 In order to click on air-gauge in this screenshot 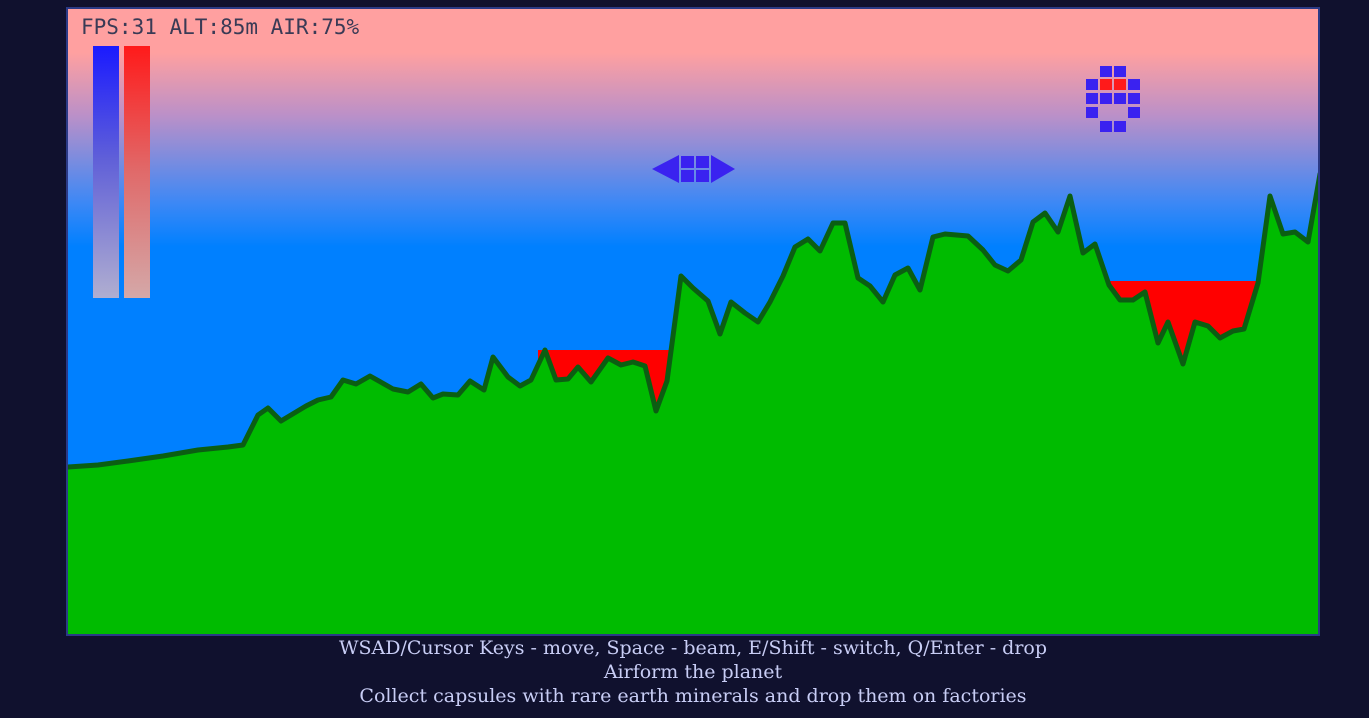, I will do `click(106, 172)`.